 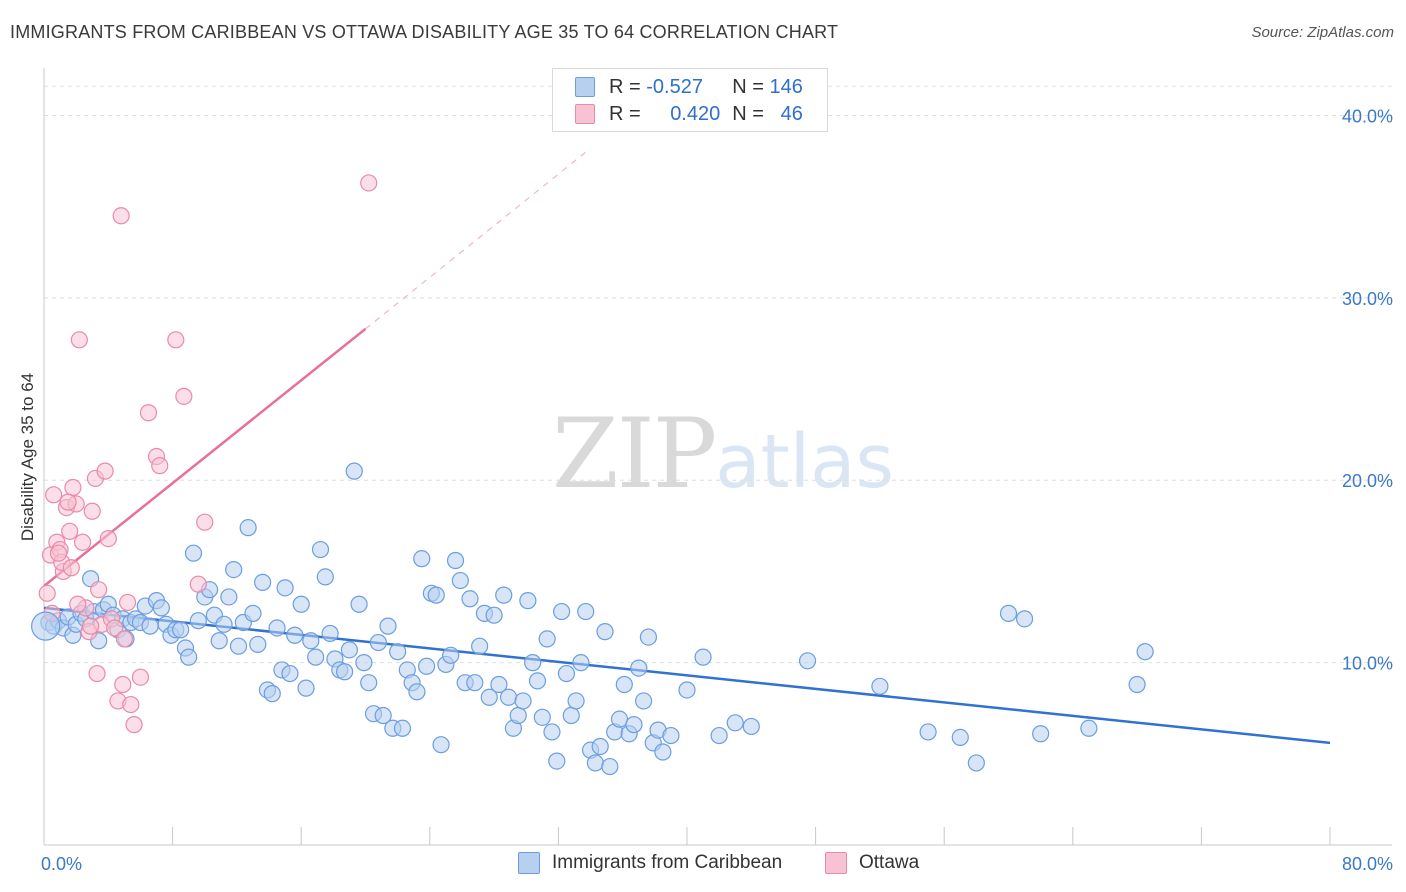 What do you see at coordinates (1322, 32) in the screenshot?
I see `source-label: Source: ZipAtlas.com` at bounding box center [1322, 32].